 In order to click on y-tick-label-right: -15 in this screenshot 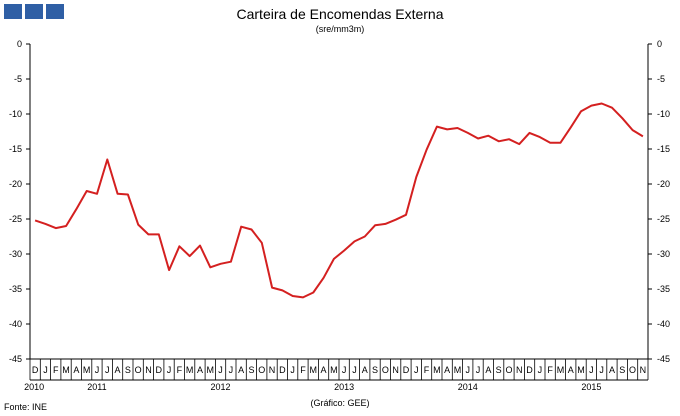, I will do `click(663, 149)`.